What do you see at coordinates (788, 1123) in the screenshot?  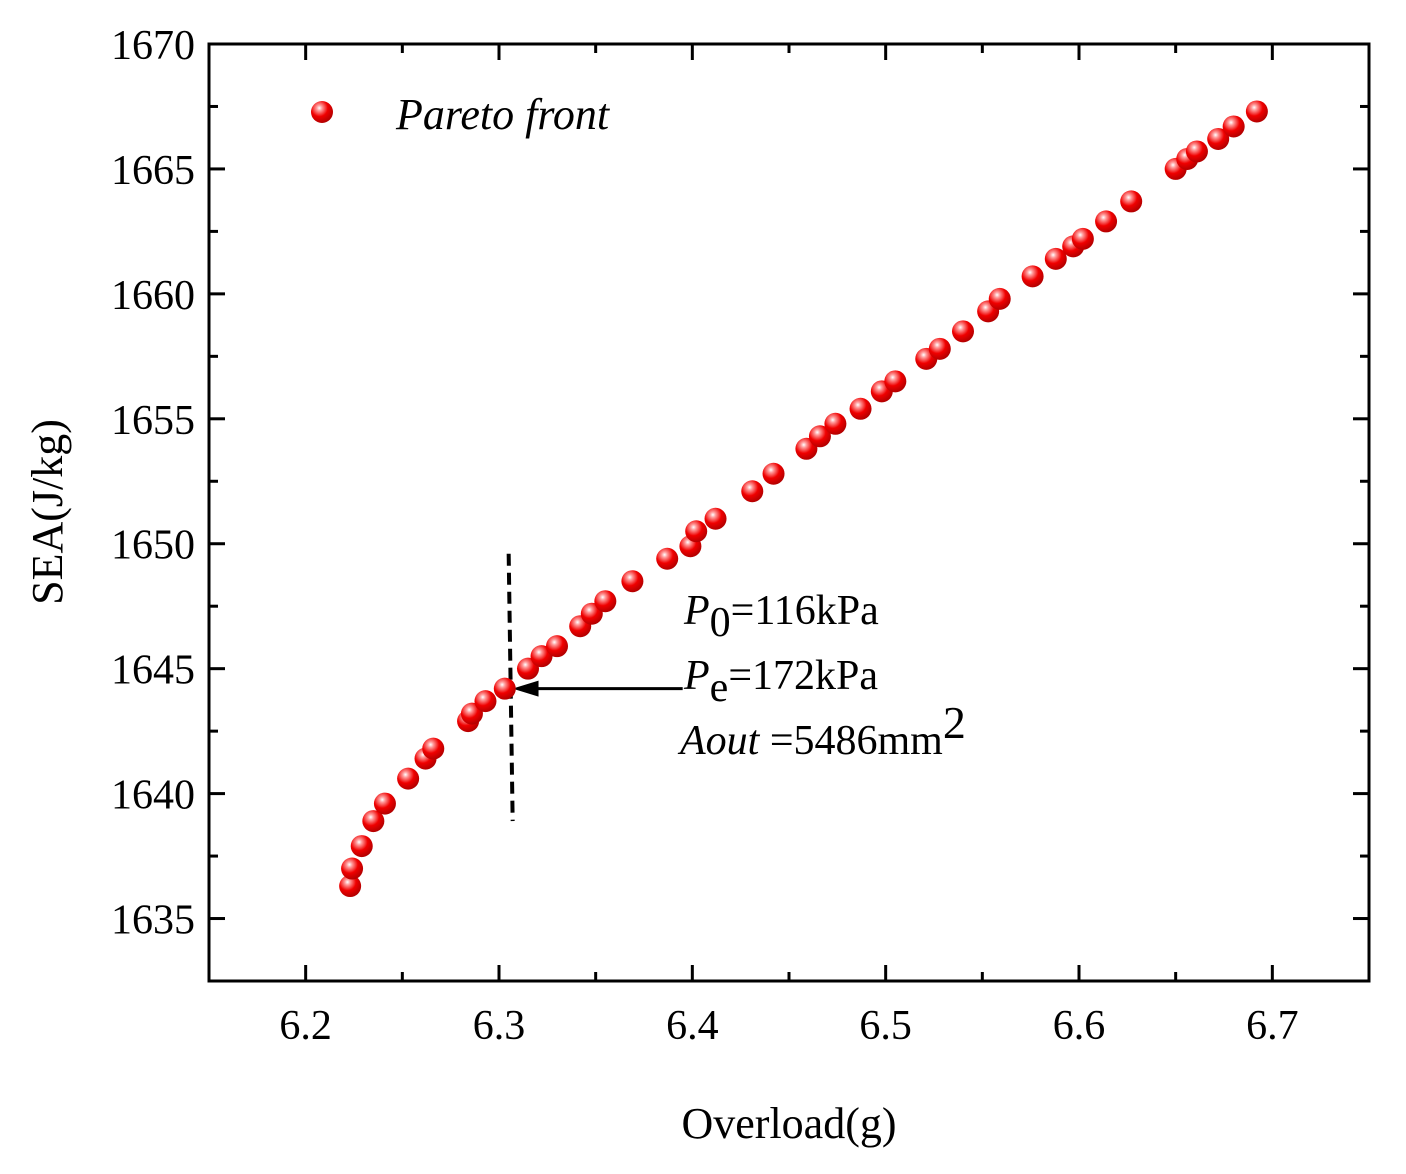 I see `x-axis-title: Overload(g)` at bounding box center [788, 1123].